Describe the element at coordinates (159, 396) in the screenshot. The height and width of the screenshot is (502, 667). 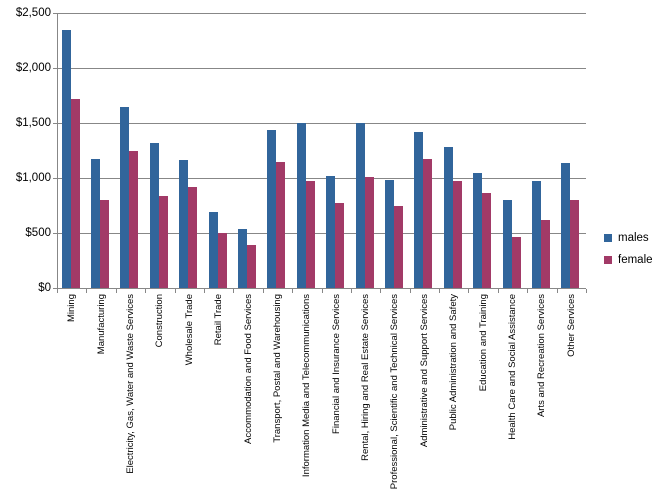
I see `x-axis-label-column: Construction` at that location.